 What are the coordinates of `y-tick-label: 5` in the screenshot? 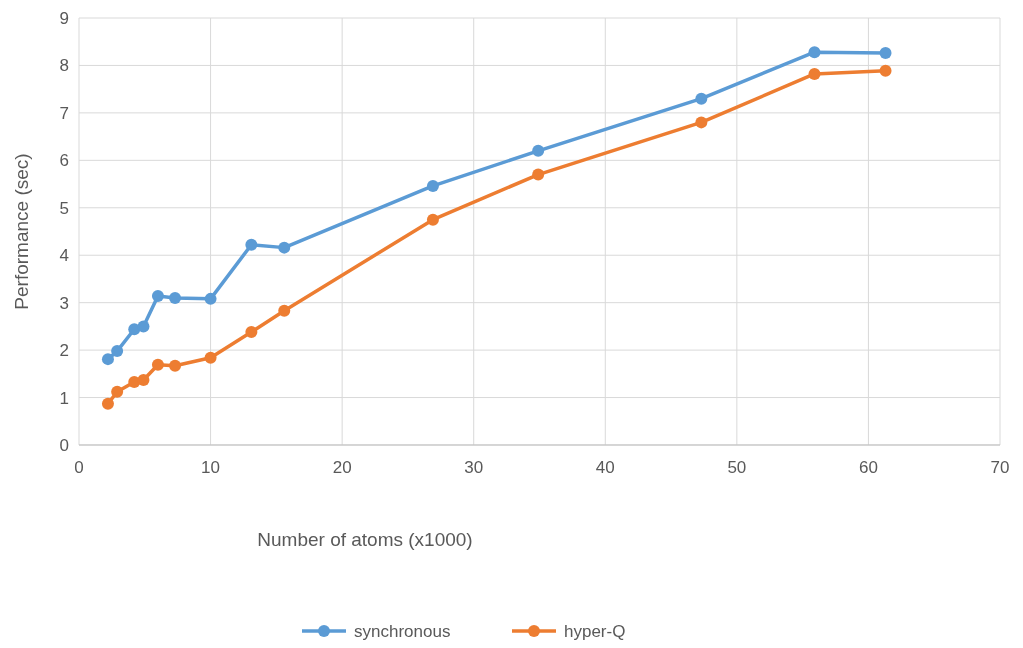 It's located at (64, 208).